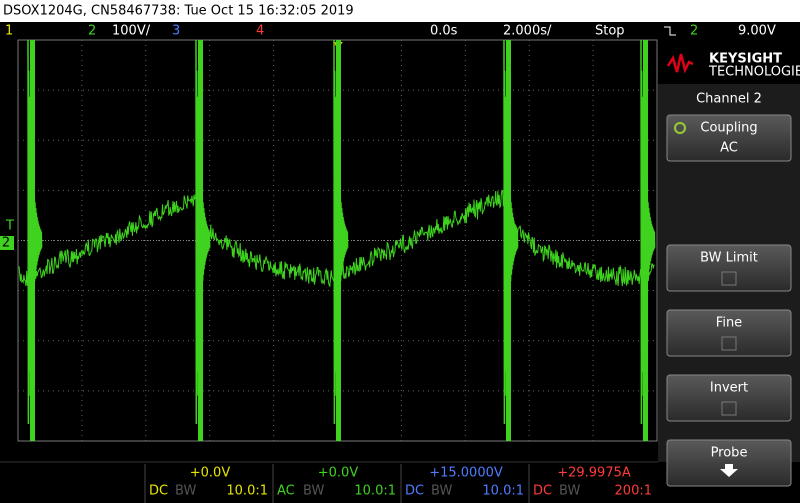 The width and height of the screenshot is (800, 503). What do you see at coordinates (757, 31) in the screenshot?
I see `trigger-level: 9.00V` at bounding box center [757, 31].